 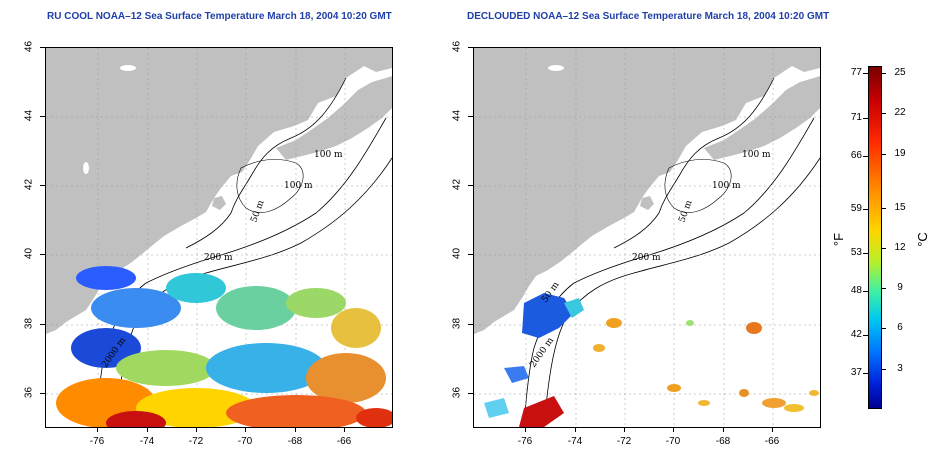 I want to click on fahrenheit-unit-label: °F, so click(x=839, y=239).